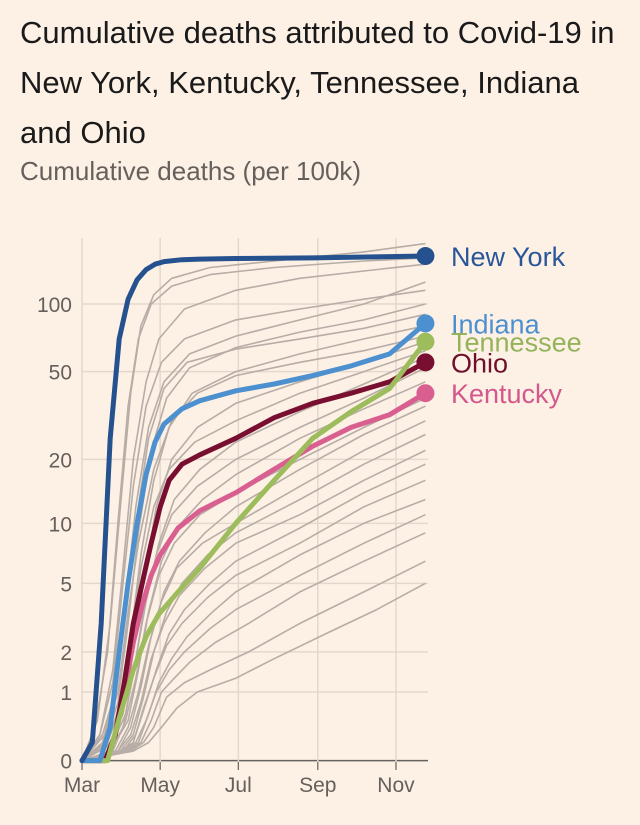 The image size is (640, 825). What do you see at coordinates (160, 785) in the screenshot?
I see `x-tick-label: May` at bounding box center [160, 785].